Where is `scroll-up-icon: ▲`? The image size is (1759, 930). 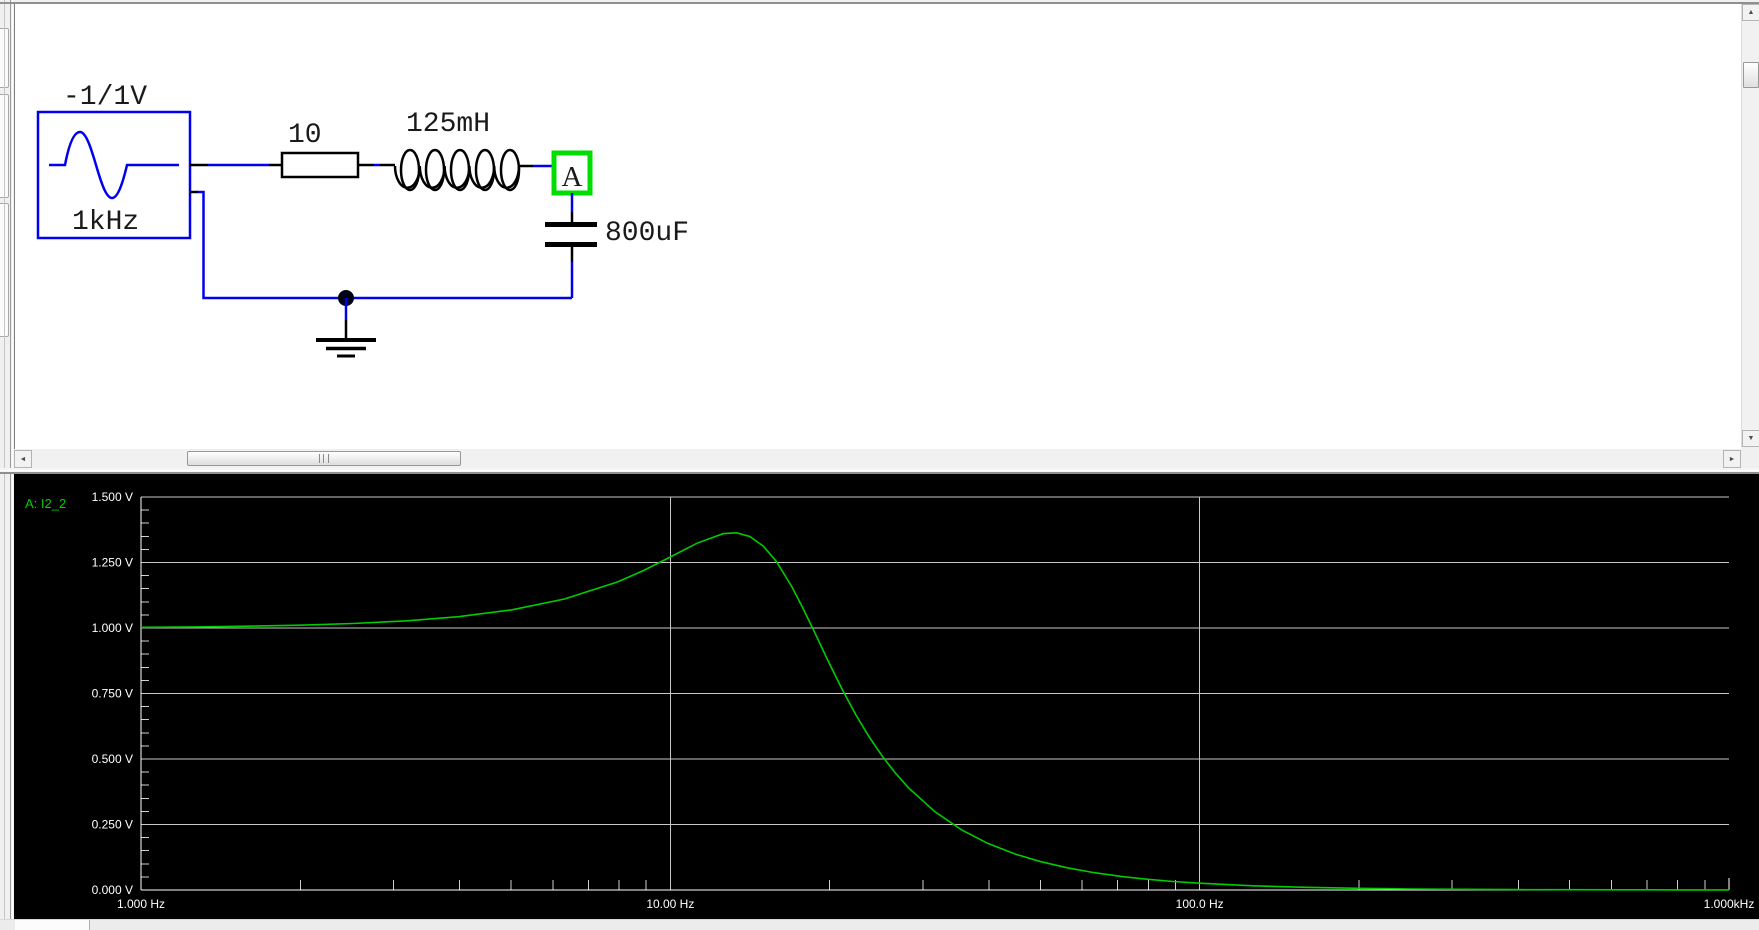 scroll-up-icon: ▲ is located at coordinates (1751, 12).